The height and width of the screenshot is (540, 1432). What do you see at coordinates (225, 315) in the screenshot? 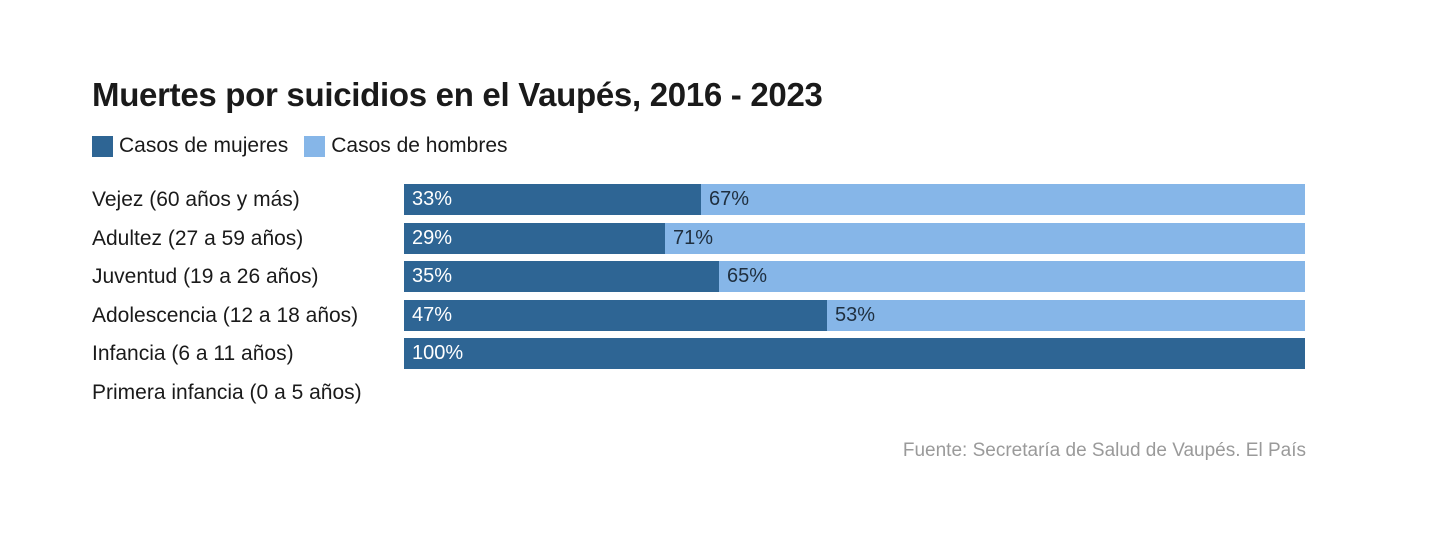
I see `category-label: Adolescencia (12 a 18 años)` at bounding box center [225, 315].